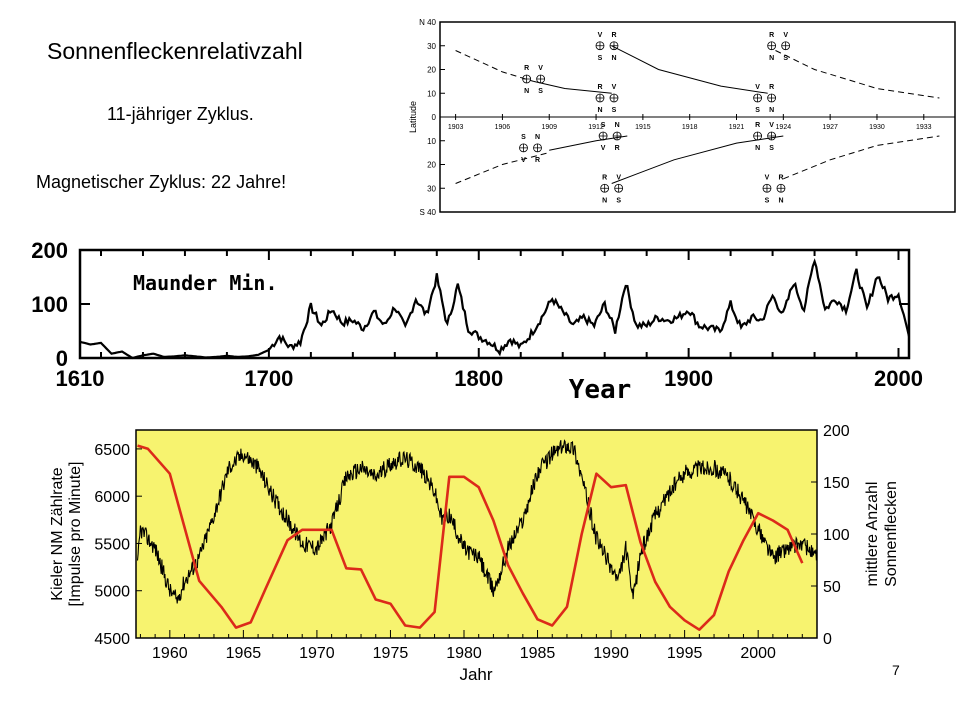  What do you see at coordinates (836, 431) in the screenshot?
I see `neutron-right-tick-label: 200` at bounding box center [836, 431].